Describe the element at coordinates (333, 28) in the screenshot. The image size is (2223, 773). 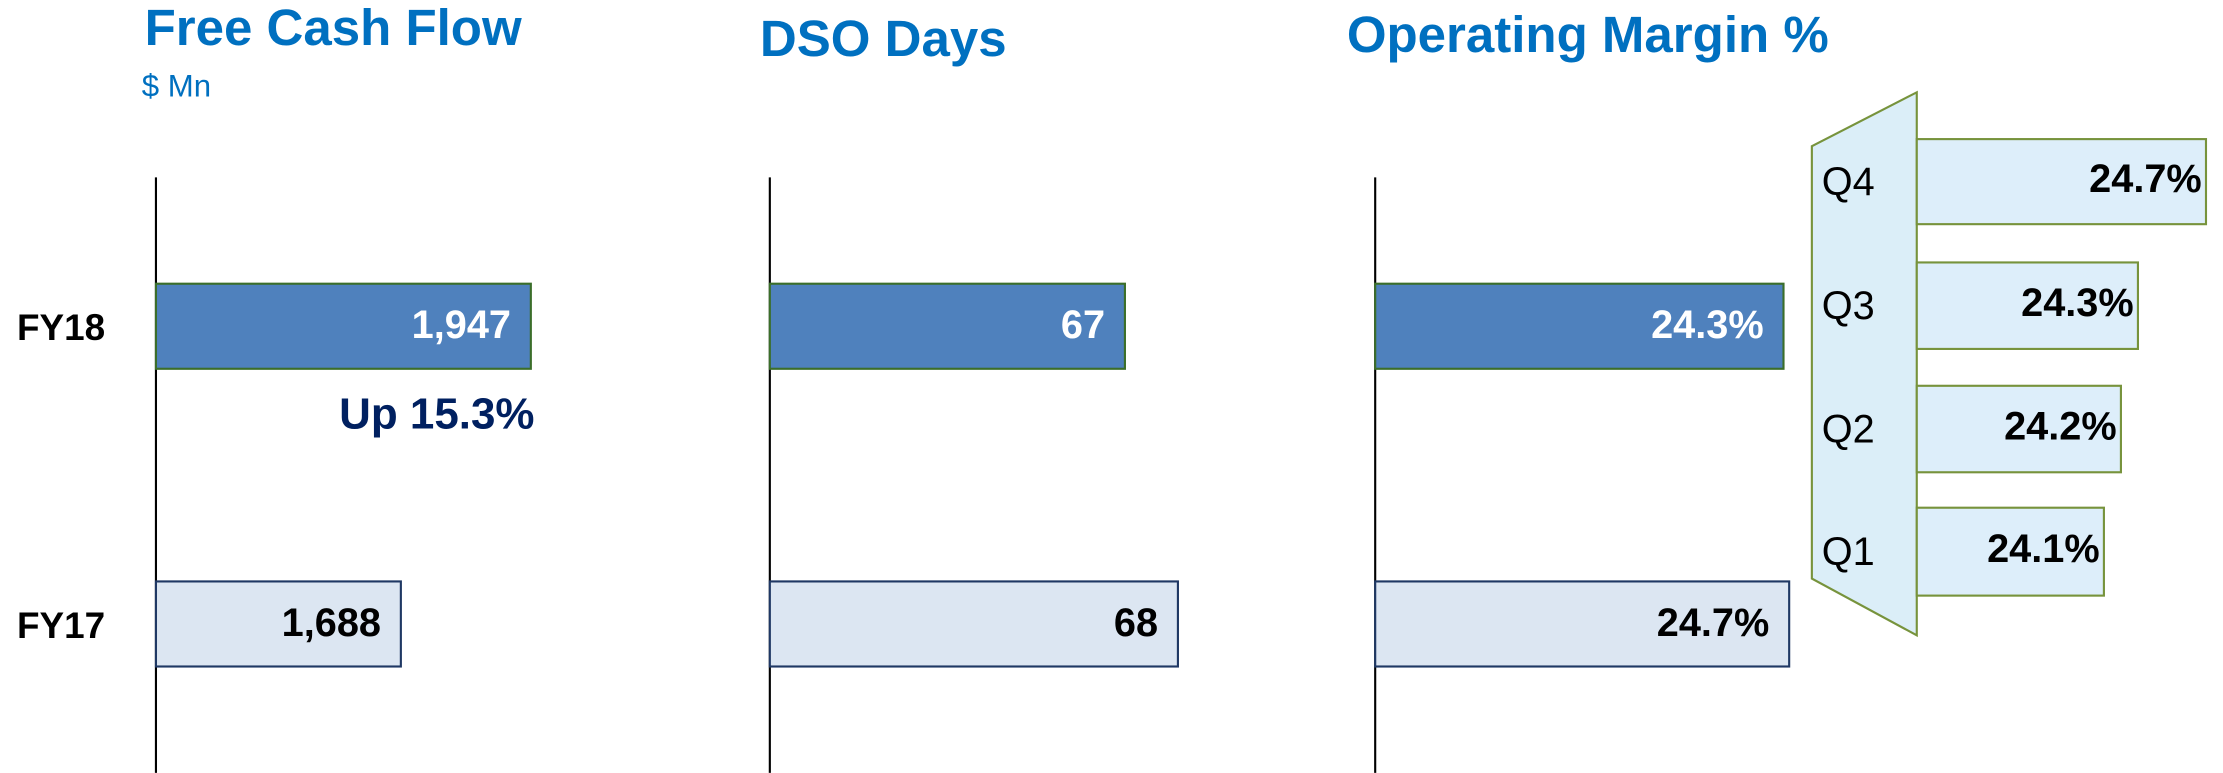
I see `chart-title: Free Cash Flow` at that location.